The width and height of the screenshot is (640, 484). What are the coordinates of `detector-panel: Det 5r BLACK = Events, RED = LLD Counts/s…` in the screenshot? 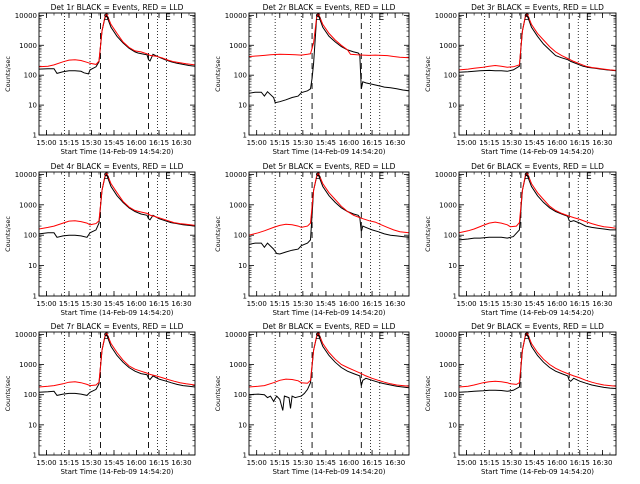 It's located at (312, 239).